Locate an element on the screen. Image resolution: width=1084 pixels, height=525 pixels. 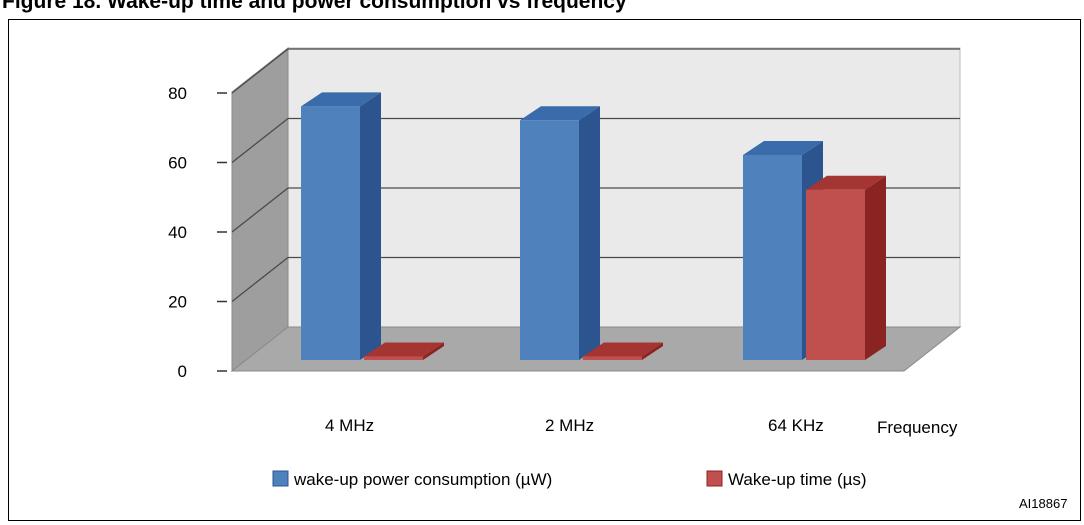
y-tick-label: 0 is located at coordinates (182, 371).